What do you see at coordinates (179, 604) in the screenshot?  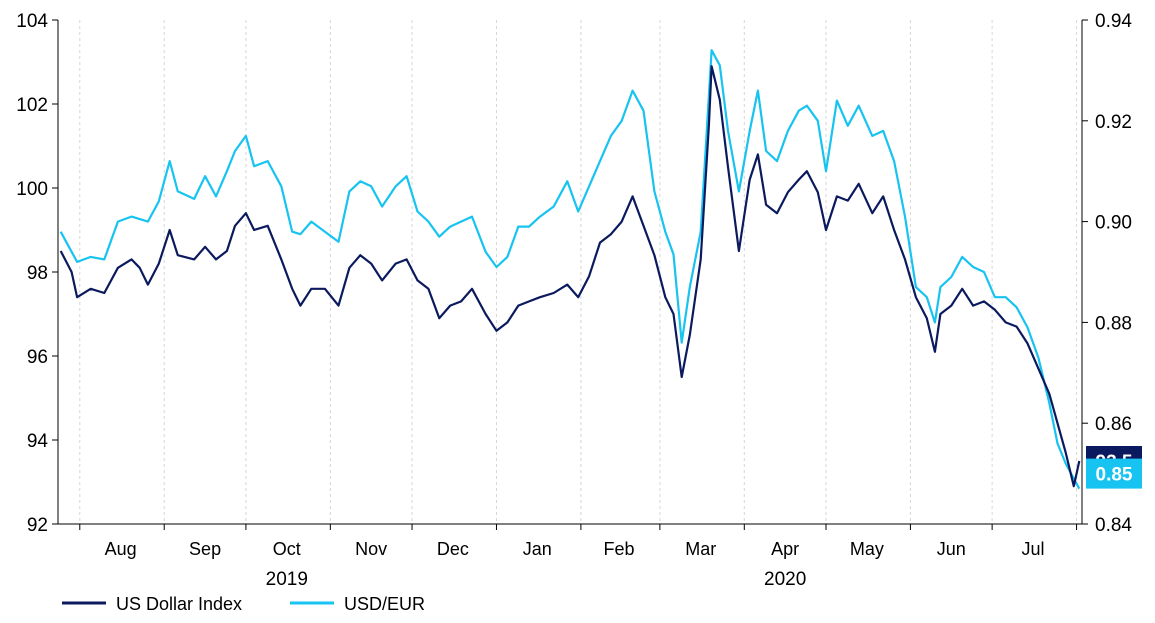 I see `legend-label: US Dollar Index` at bounding box center [179, 604].